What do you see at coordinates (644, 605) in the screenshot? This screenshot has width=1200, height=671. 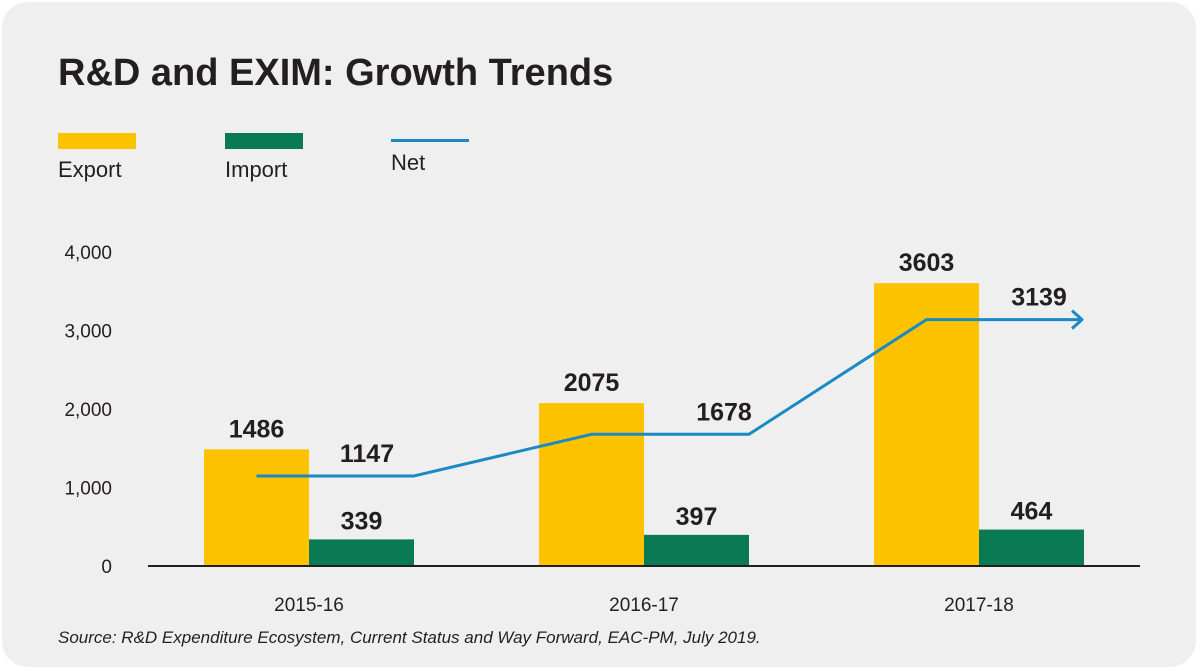 I see `x-tick-label: 2016-17` at bounding box center [644, 605].